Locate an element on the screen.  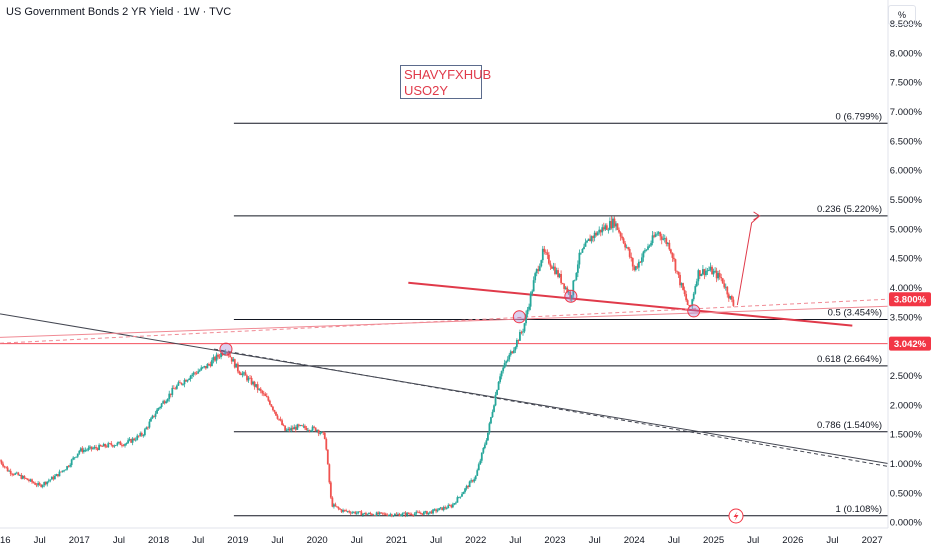
lightning-icon is located at coordinates (736, 516).